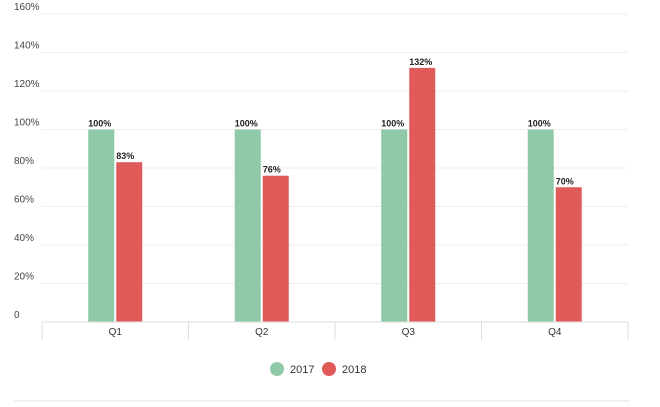 This screenshot has height=407, width=660. I want to click on y-axis-tick-labels: 0 20% 40% 60% 80% 100% 120% 140% 160%, so click(27, 161).